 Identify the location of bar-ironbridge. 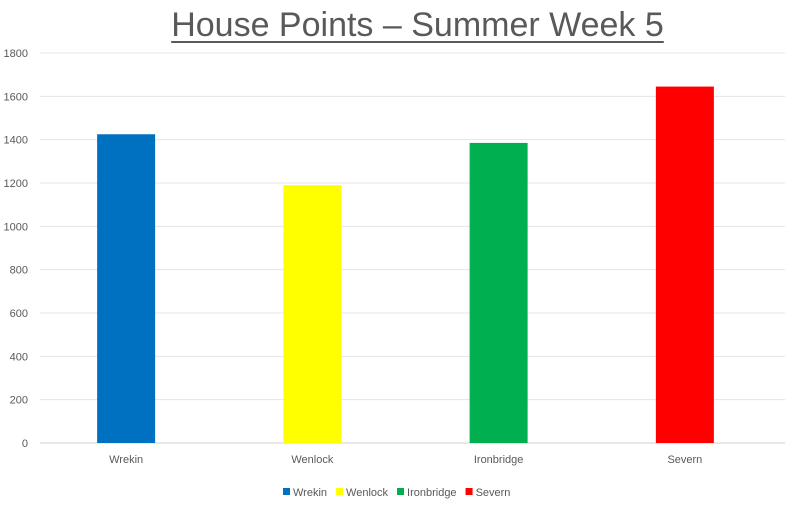
(498, 292).